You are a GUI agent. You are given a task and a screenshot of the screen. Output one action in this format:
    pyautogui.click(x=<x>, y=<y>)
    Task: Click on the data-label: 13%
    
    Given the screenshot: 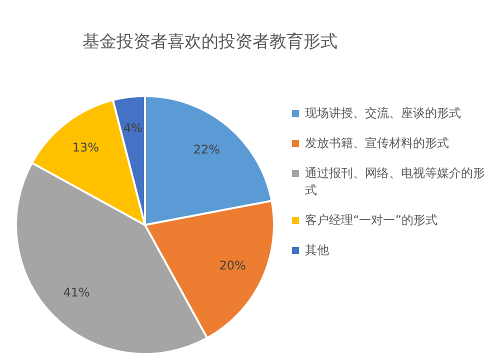 What is the action you would take?
    pyautogui.click(x=86, y=147)
    